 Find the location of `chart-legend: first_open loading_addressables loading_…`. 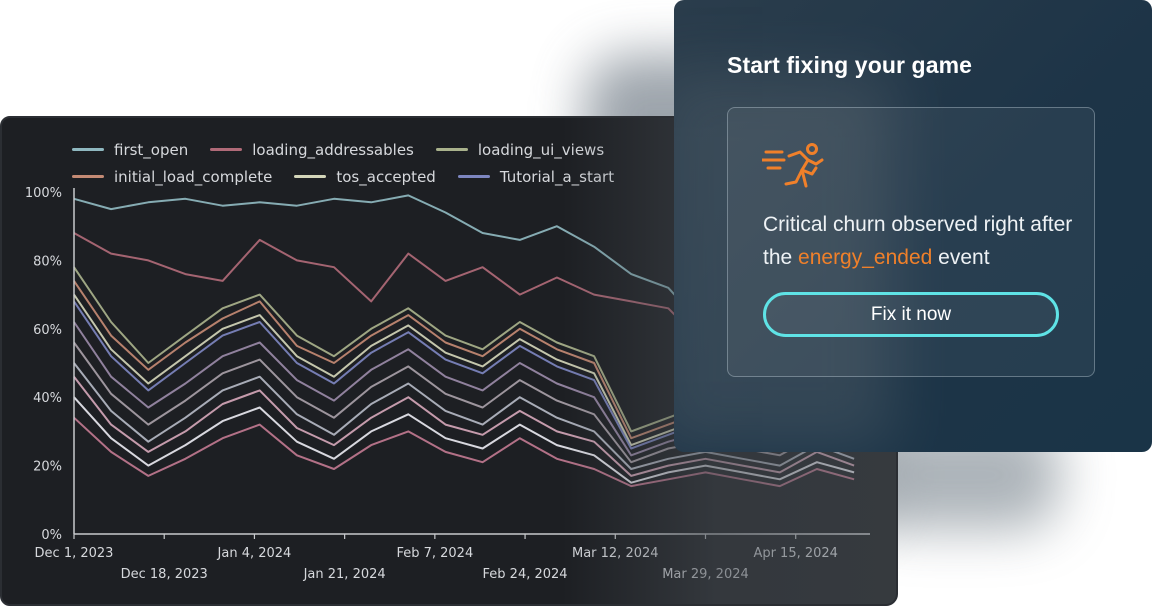

chart-legend: first_open loading_addressables loading_… is located at coordinates (372, 163).